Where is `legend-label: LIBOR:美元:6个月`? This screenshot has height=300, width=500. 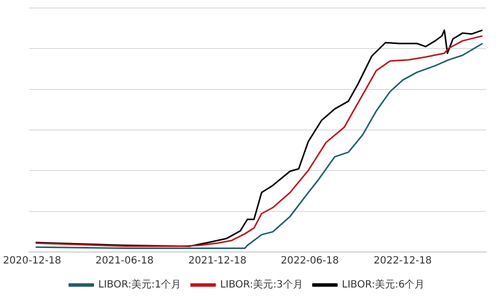
legend-label: LIBOR:美元:6个月 is located at coordinates (383, 284).